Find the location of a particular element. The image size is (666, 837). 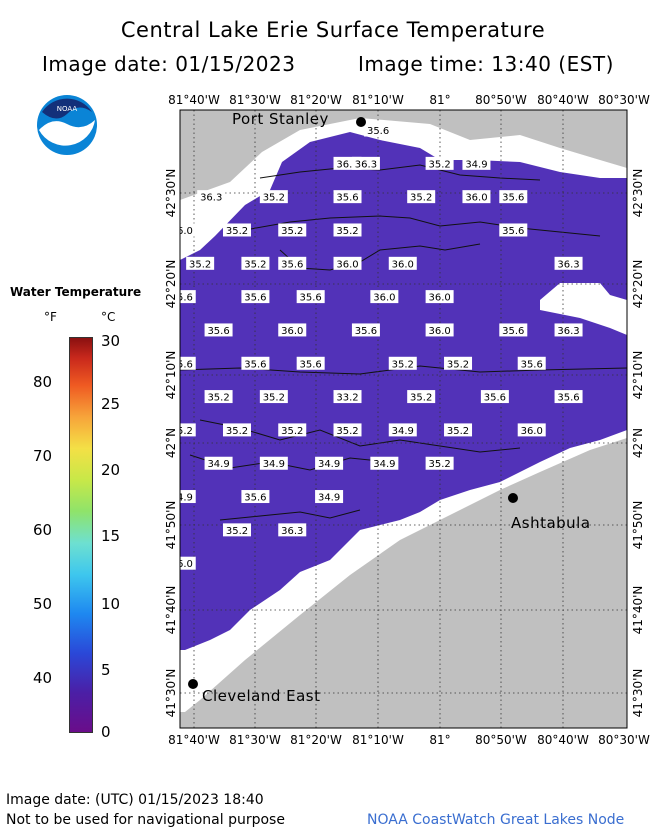

lon-label: 81°20'W is located at coordinates (316, 100).